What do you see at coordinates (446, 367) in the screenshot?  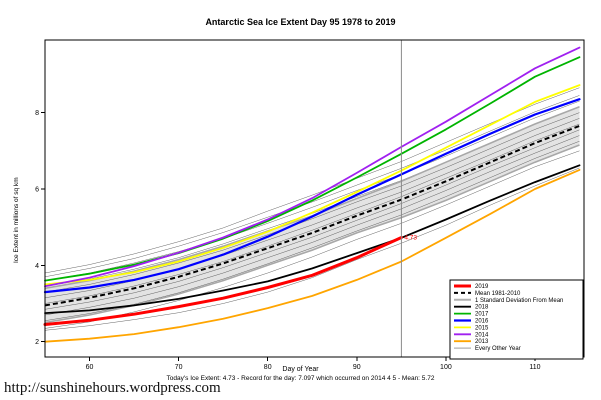 I see `x-tick-label: 100` at bounding box center [446, 367].